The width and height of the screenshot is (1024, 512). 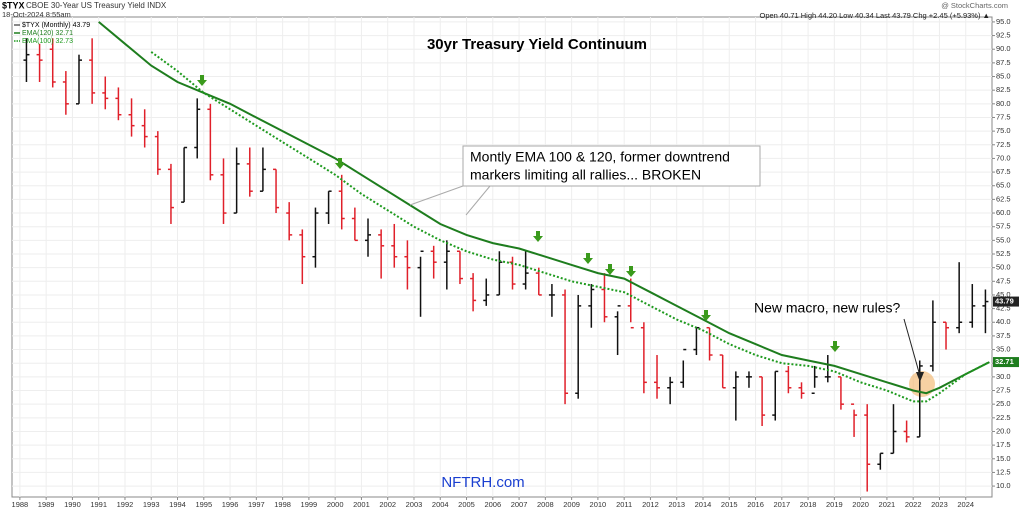 What do you see at coordinates (203, 504) in the screenshot?
I see `x-tick-label: 1995` at bounding box center [203, 504].